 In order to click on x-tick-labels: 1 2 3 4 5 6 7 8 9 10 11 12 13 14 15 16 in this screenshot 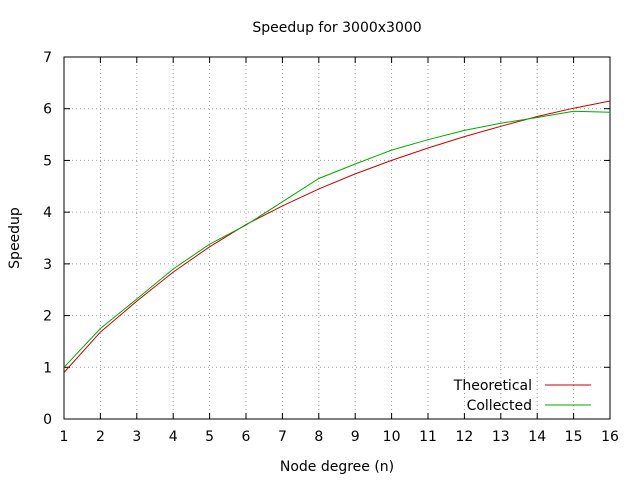, I will do `click(339, 437)`.